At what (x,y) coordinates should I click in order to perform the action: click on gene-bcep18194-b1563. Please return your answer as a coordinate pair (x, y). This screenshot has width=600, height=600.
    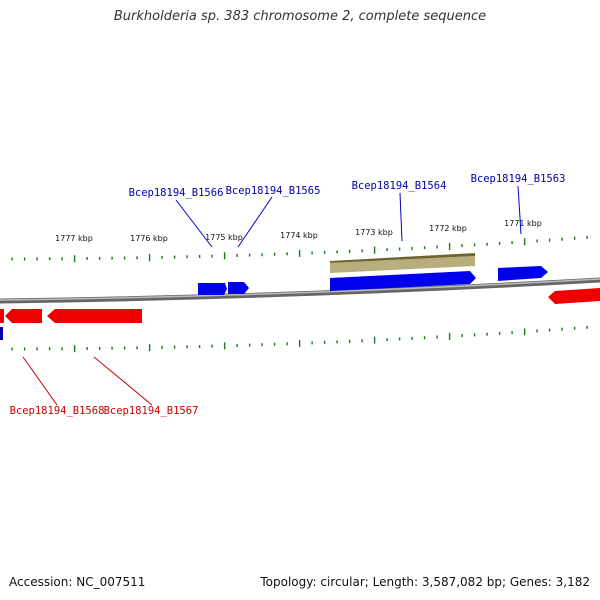
    Looking at the image, I should click on (523, 273).